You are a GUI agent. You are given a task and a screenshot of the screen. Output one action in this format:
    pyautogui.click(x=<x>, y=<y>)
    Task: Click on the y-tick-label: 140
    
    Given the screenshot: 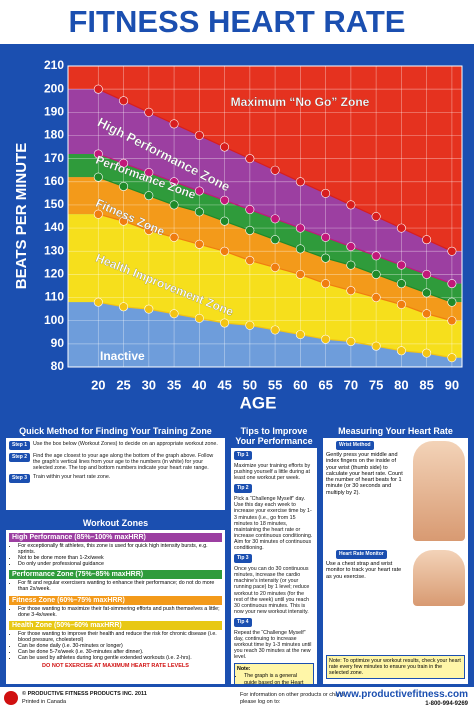 What is the action you would take?
    pyautogui.click(x=54, y=227)
    